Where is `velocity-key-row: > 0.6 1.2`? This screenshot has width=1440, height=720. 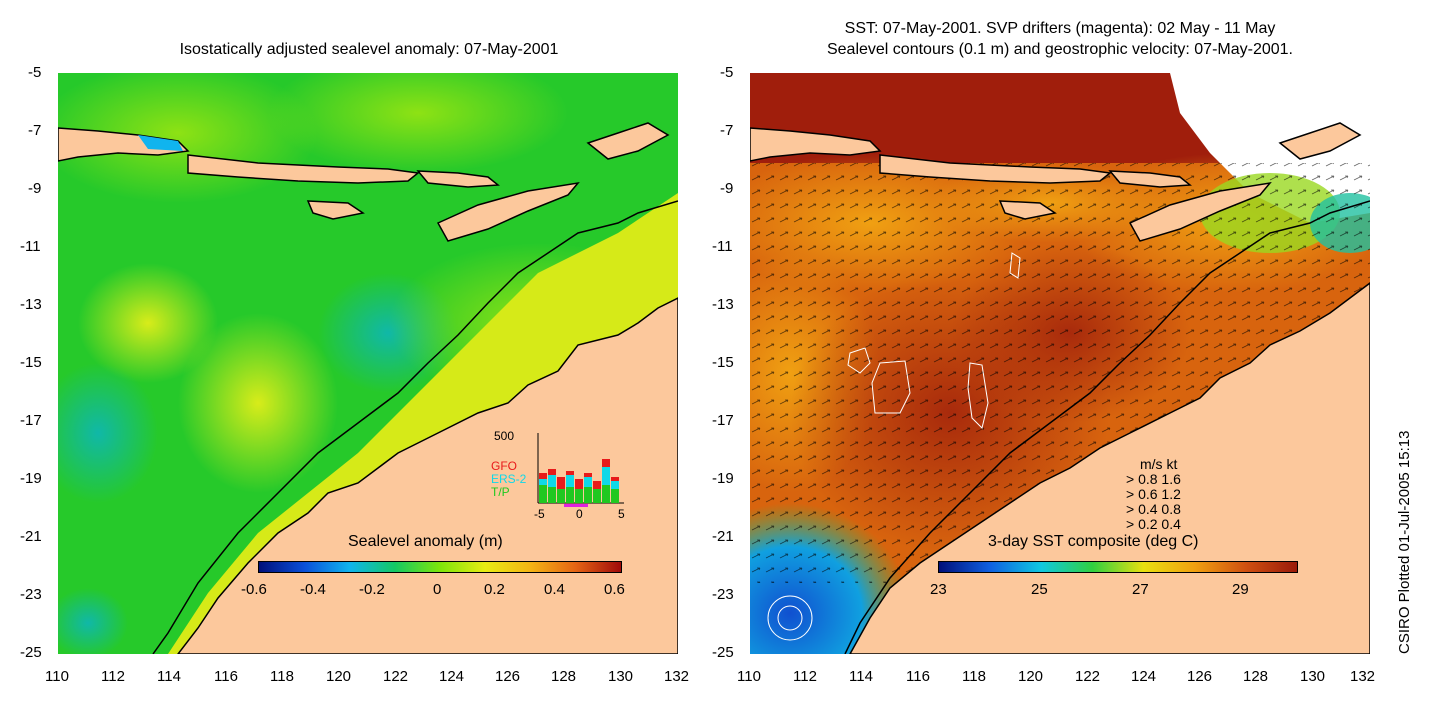 velocity-key-row: > 0.6 1.2 is located at coordinates (1153, 494).